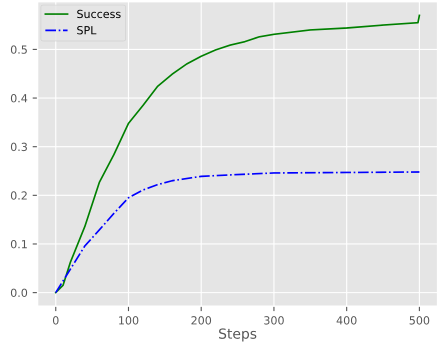 The image size is (442, 348). Describe the element at coordinates (420, 320) in the screenshot. I see `x-tick-label: 500` at that location.